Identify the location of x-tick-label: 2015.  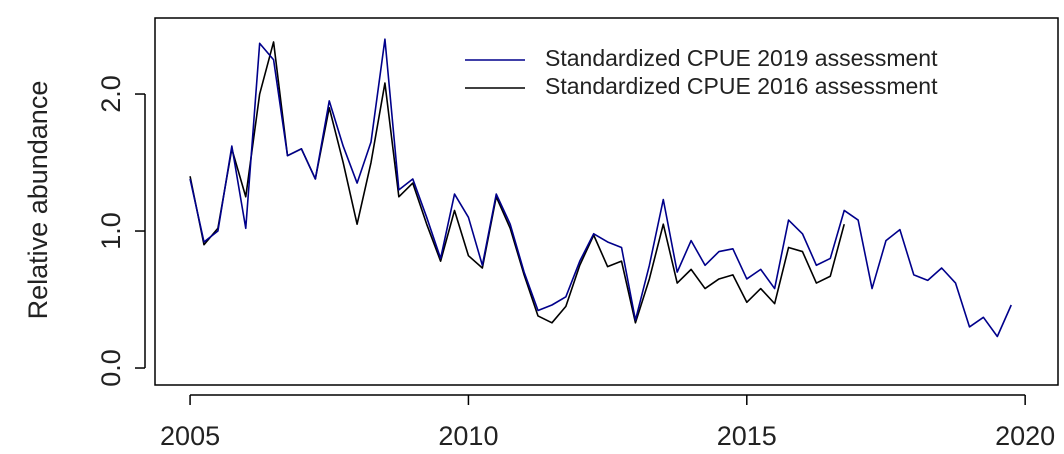
(747, 436).